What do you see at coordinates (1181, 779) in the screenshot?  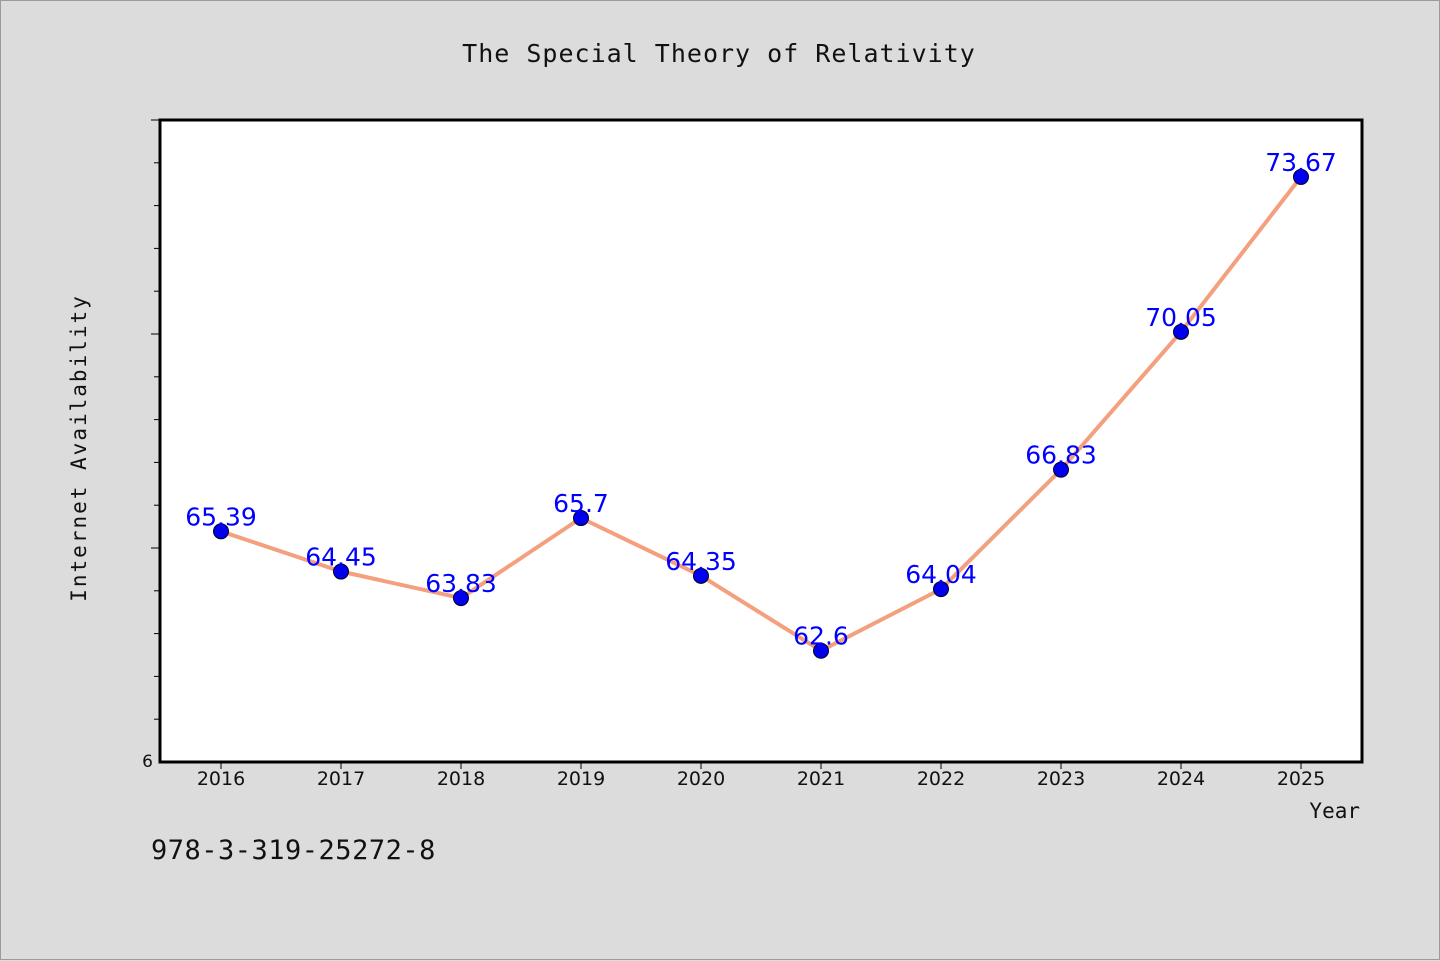 I see `x-tick-label: 2024` at bounding box center [1181, 779].